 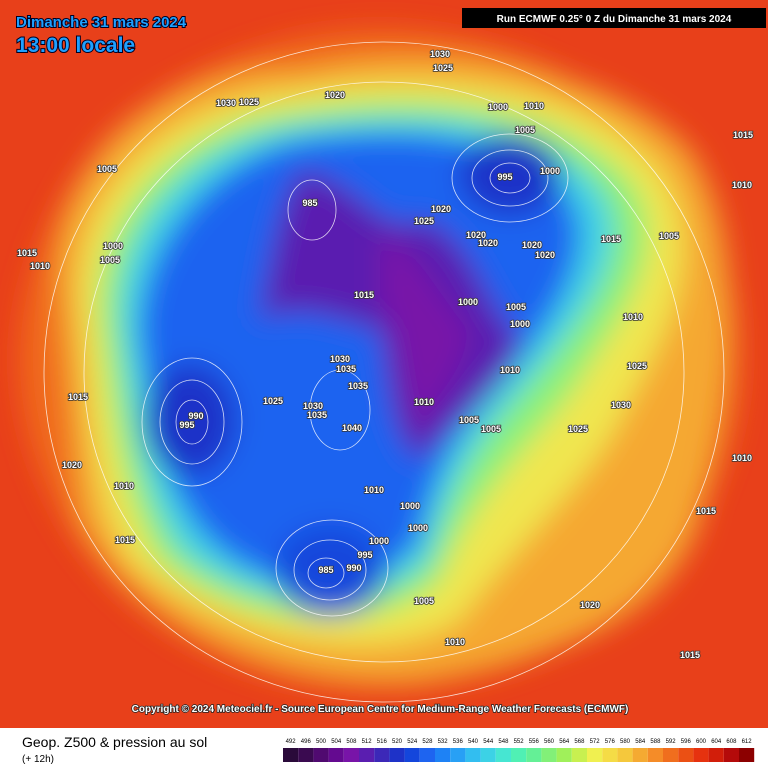 What do you see at coordinates (519, 742) in the screenshot?
I see `legend-label: 552` at bounding box center [519, 742].